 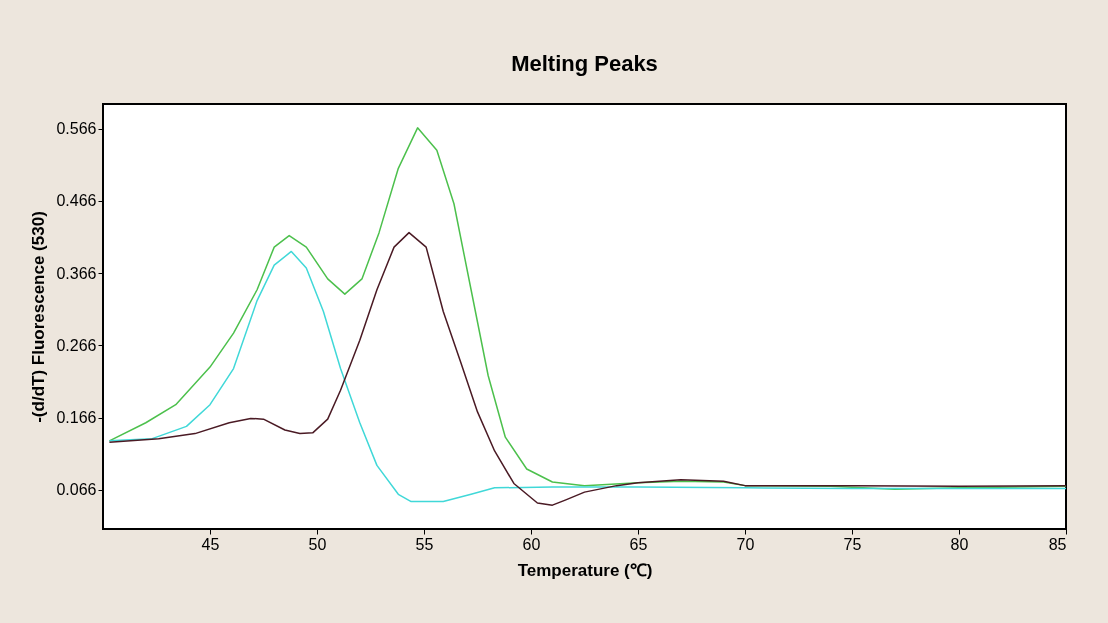 What do you see at coordinates (585, 570) in the screenshot?
I see `x-axis-title: Temperature (℃)` at bounding box center [585, 570].